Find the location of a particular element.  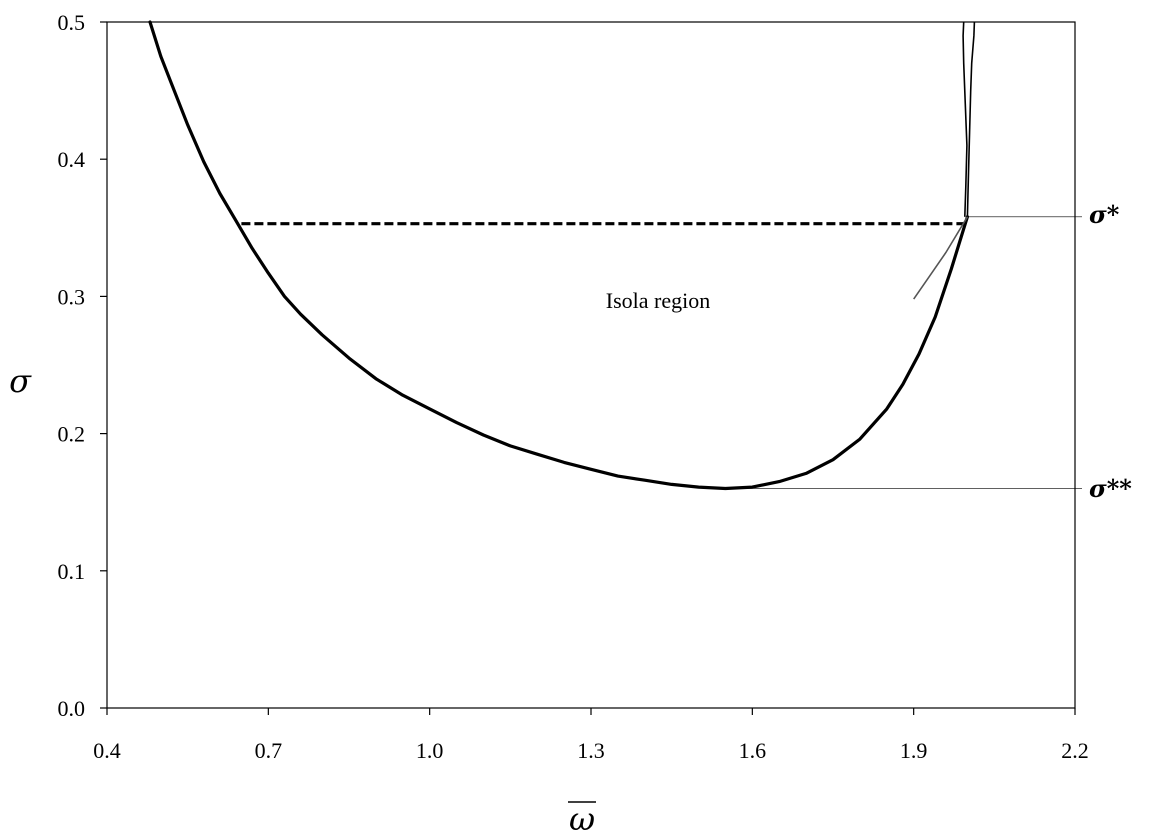

y-tick-label: 0.2 is located at coordinates (72, 434).